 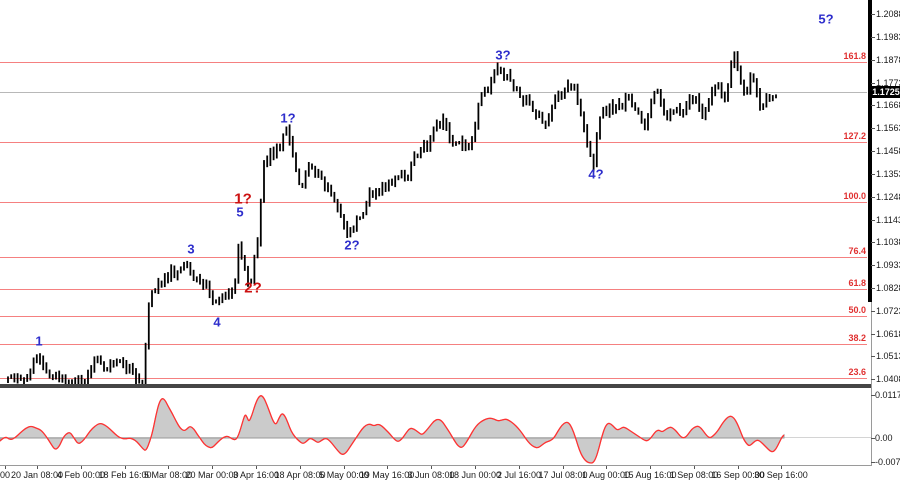 I want to click on fib-line-61.8, so click(x=433, y=289).